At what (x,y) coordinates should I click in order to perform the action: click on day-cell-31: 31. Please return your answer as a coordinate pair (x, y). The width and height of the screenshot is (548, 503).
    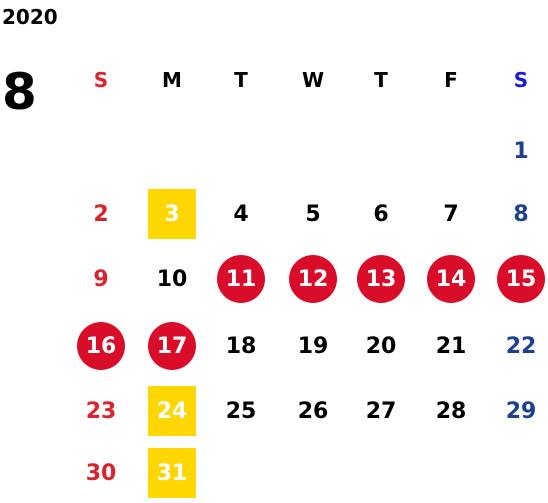
    Looking at the image, I should click on (172, 473).